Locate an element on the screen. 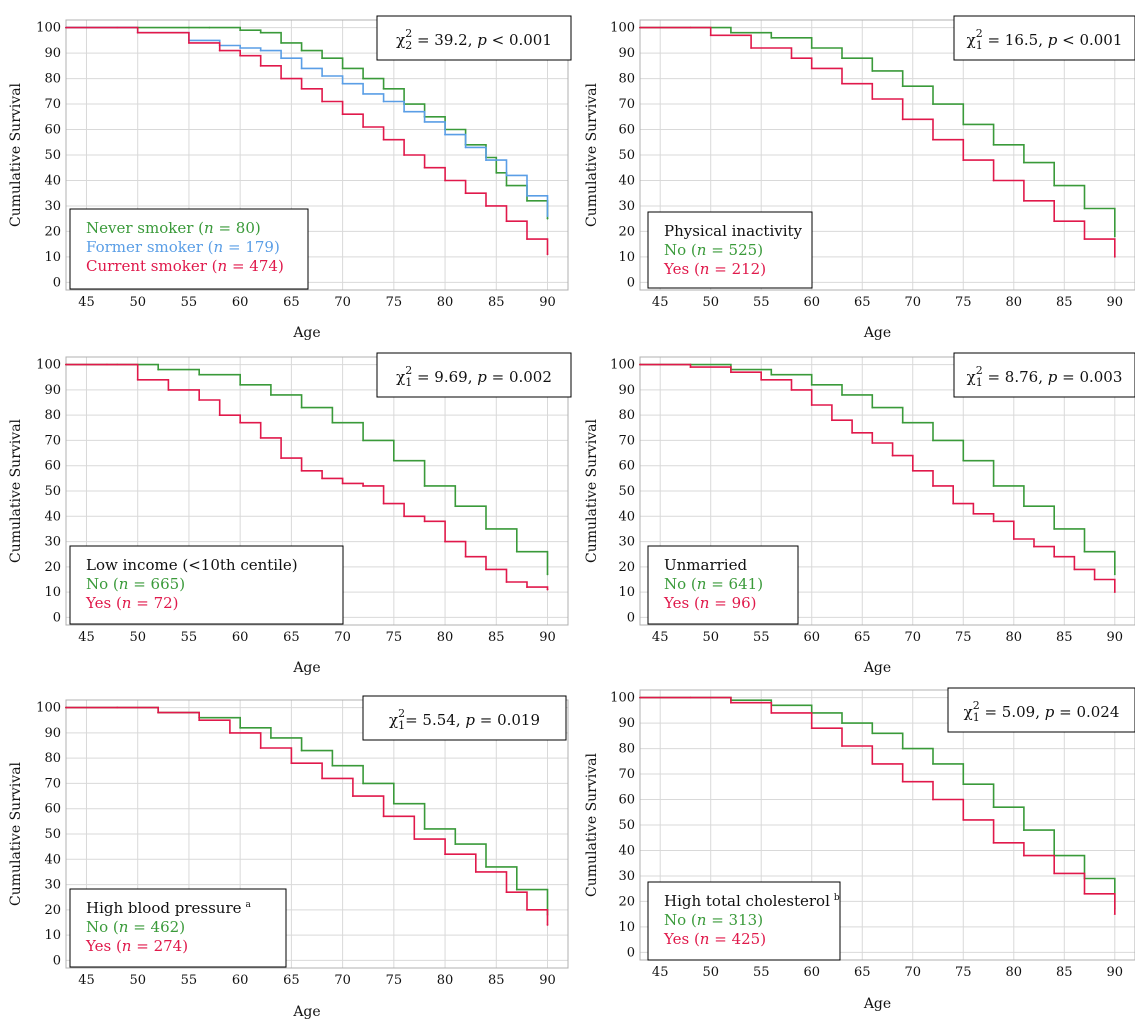 This screenshot has width=1135, height=1023. p-symbol: p is located at coordinates (1050, 712).